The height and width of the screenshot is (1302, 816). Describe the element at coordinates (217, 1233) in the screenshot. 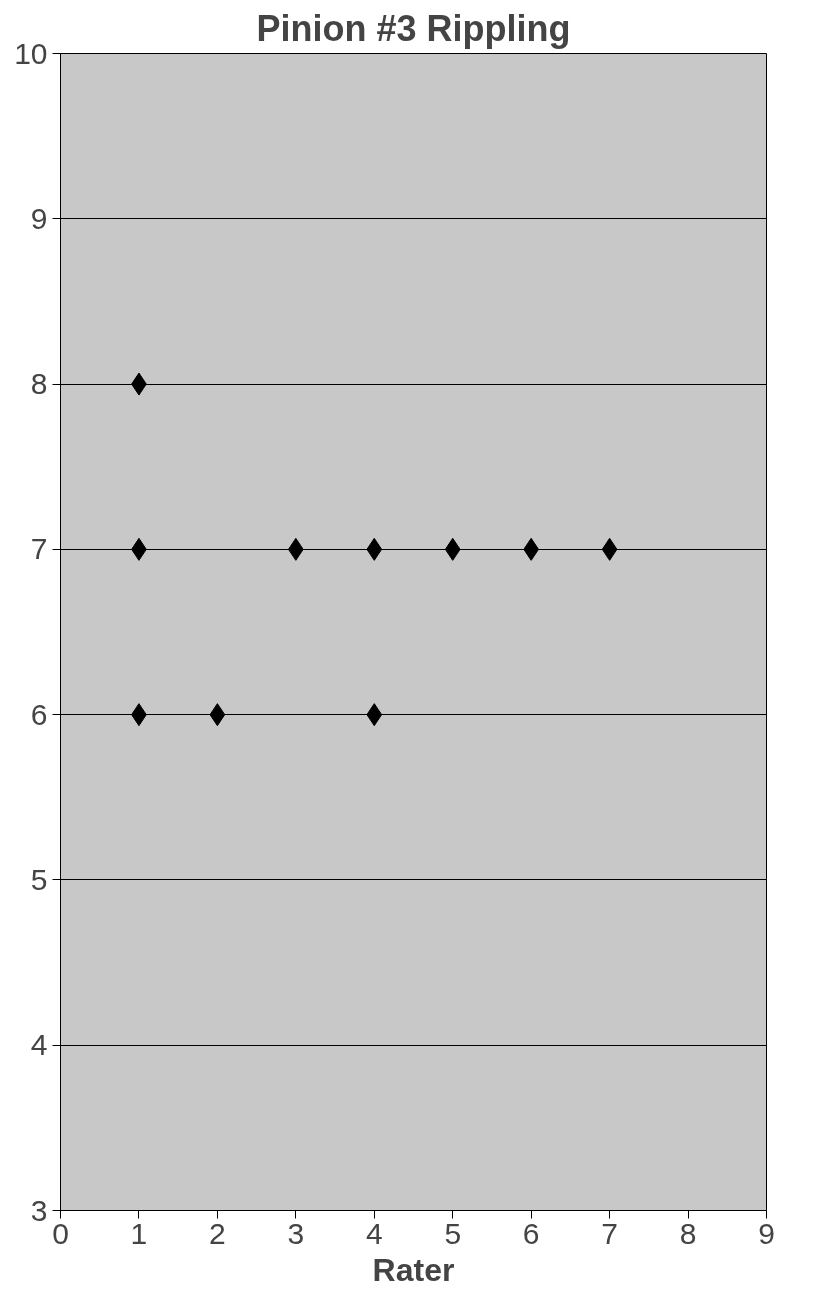

I see `x-tick-label: 2` at that location.